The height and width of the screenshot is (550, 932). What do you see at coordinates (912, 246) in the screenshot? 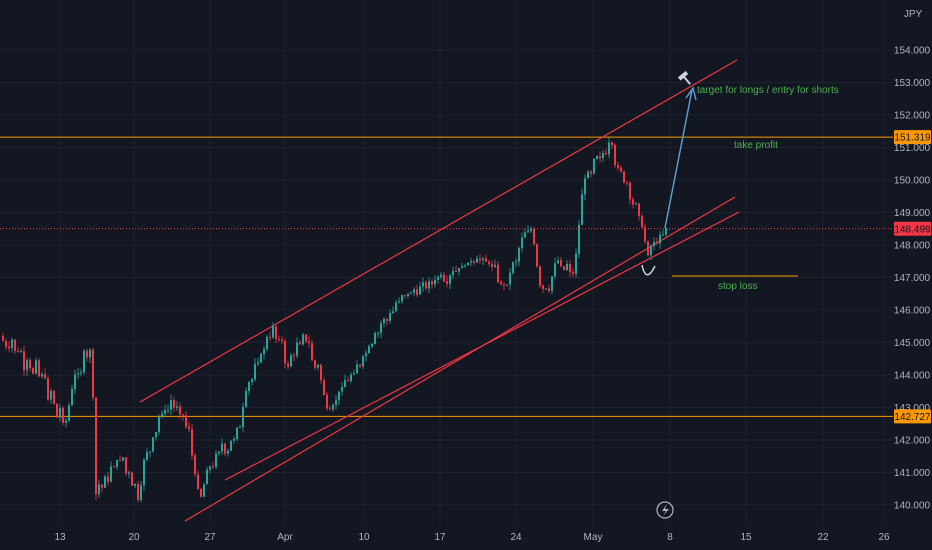
I see `y-tick-label: 148.000` at bounding box center [912, 246].